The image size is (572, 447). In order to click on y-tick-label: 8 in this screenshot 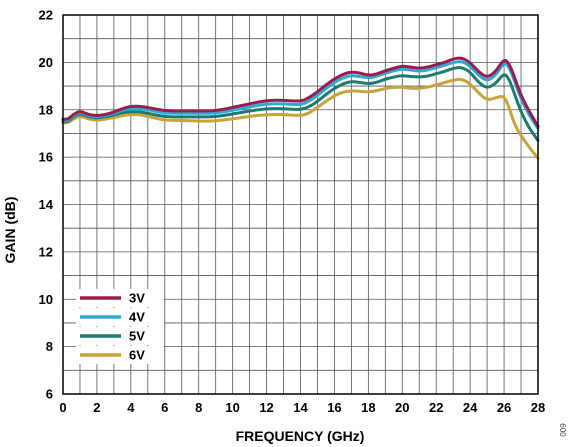, I will do `click(49, 346)`.